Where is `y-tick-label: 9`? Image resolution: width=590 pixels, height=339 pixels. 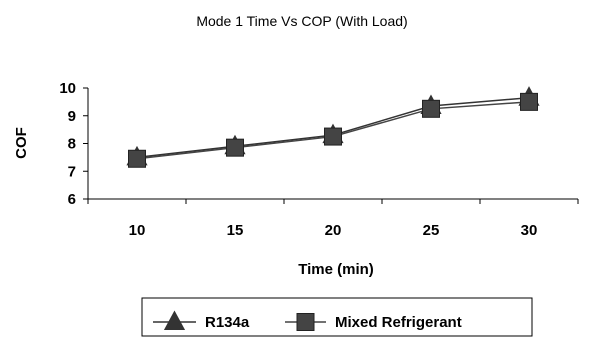
y-tick-label: 9 is located at coordinates (72, 116).